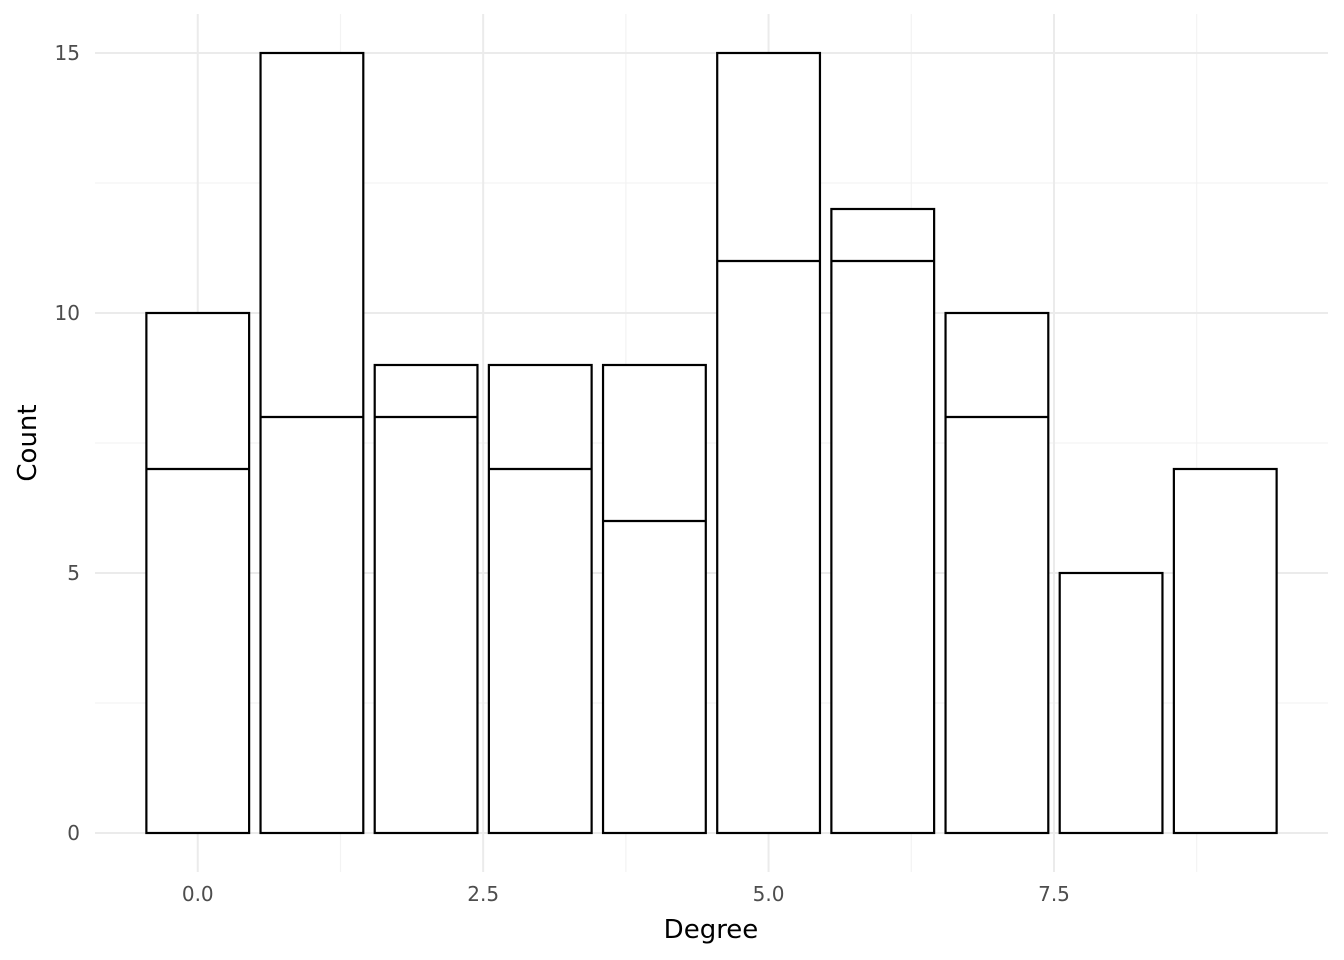 The image size is (1344, 960). What do you see at coordinates (73, 573) in the screenshot?
I see `y-tick-label: 5` at bounding box center [73, 573].